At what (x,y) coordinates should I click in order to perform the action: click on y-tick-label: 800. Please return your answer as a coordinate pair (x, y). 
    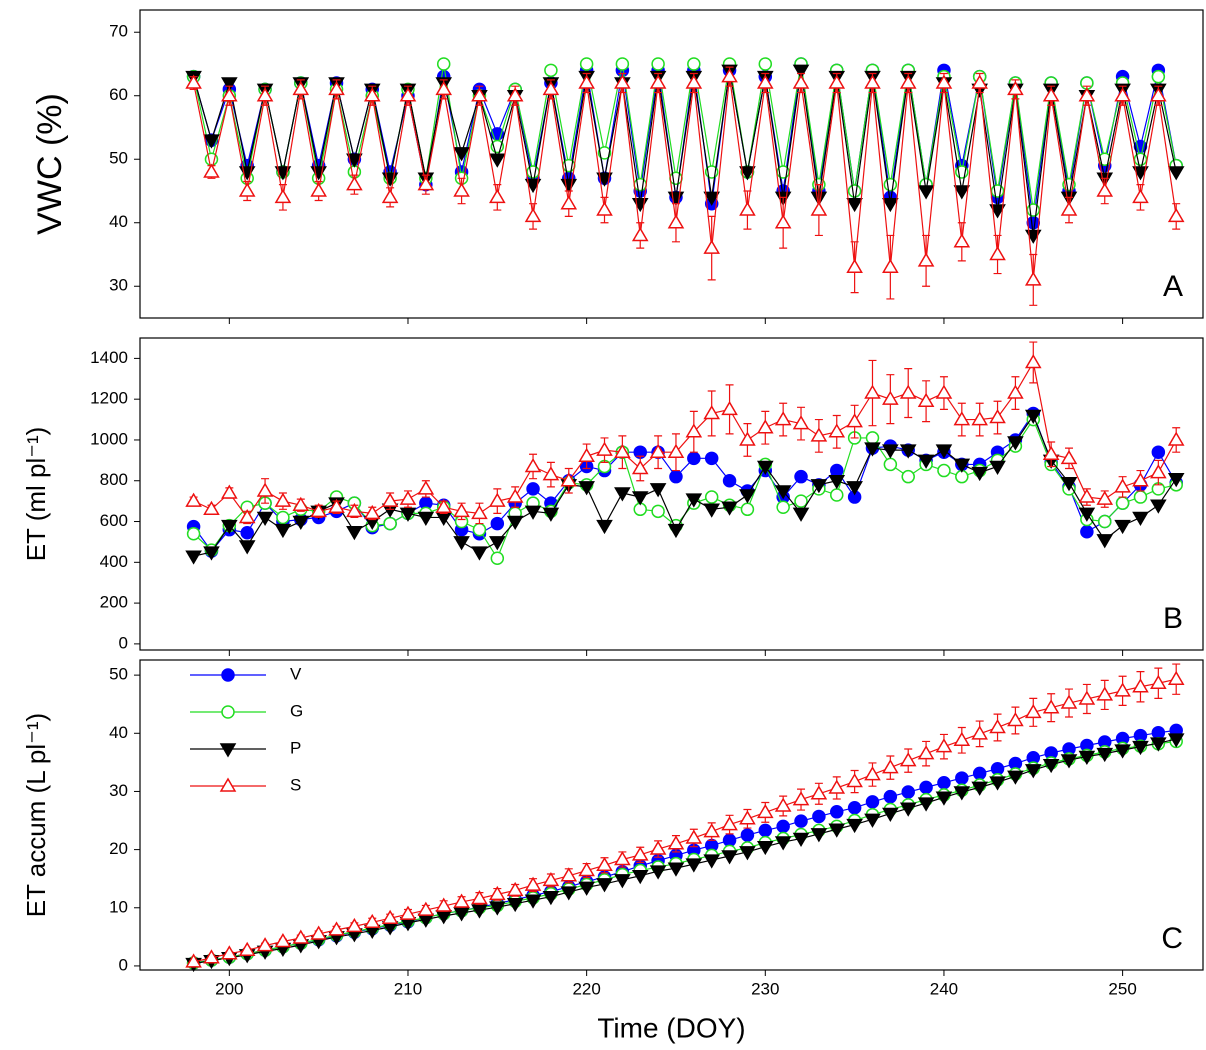
    Looking at the image, I should click on (114, 479).